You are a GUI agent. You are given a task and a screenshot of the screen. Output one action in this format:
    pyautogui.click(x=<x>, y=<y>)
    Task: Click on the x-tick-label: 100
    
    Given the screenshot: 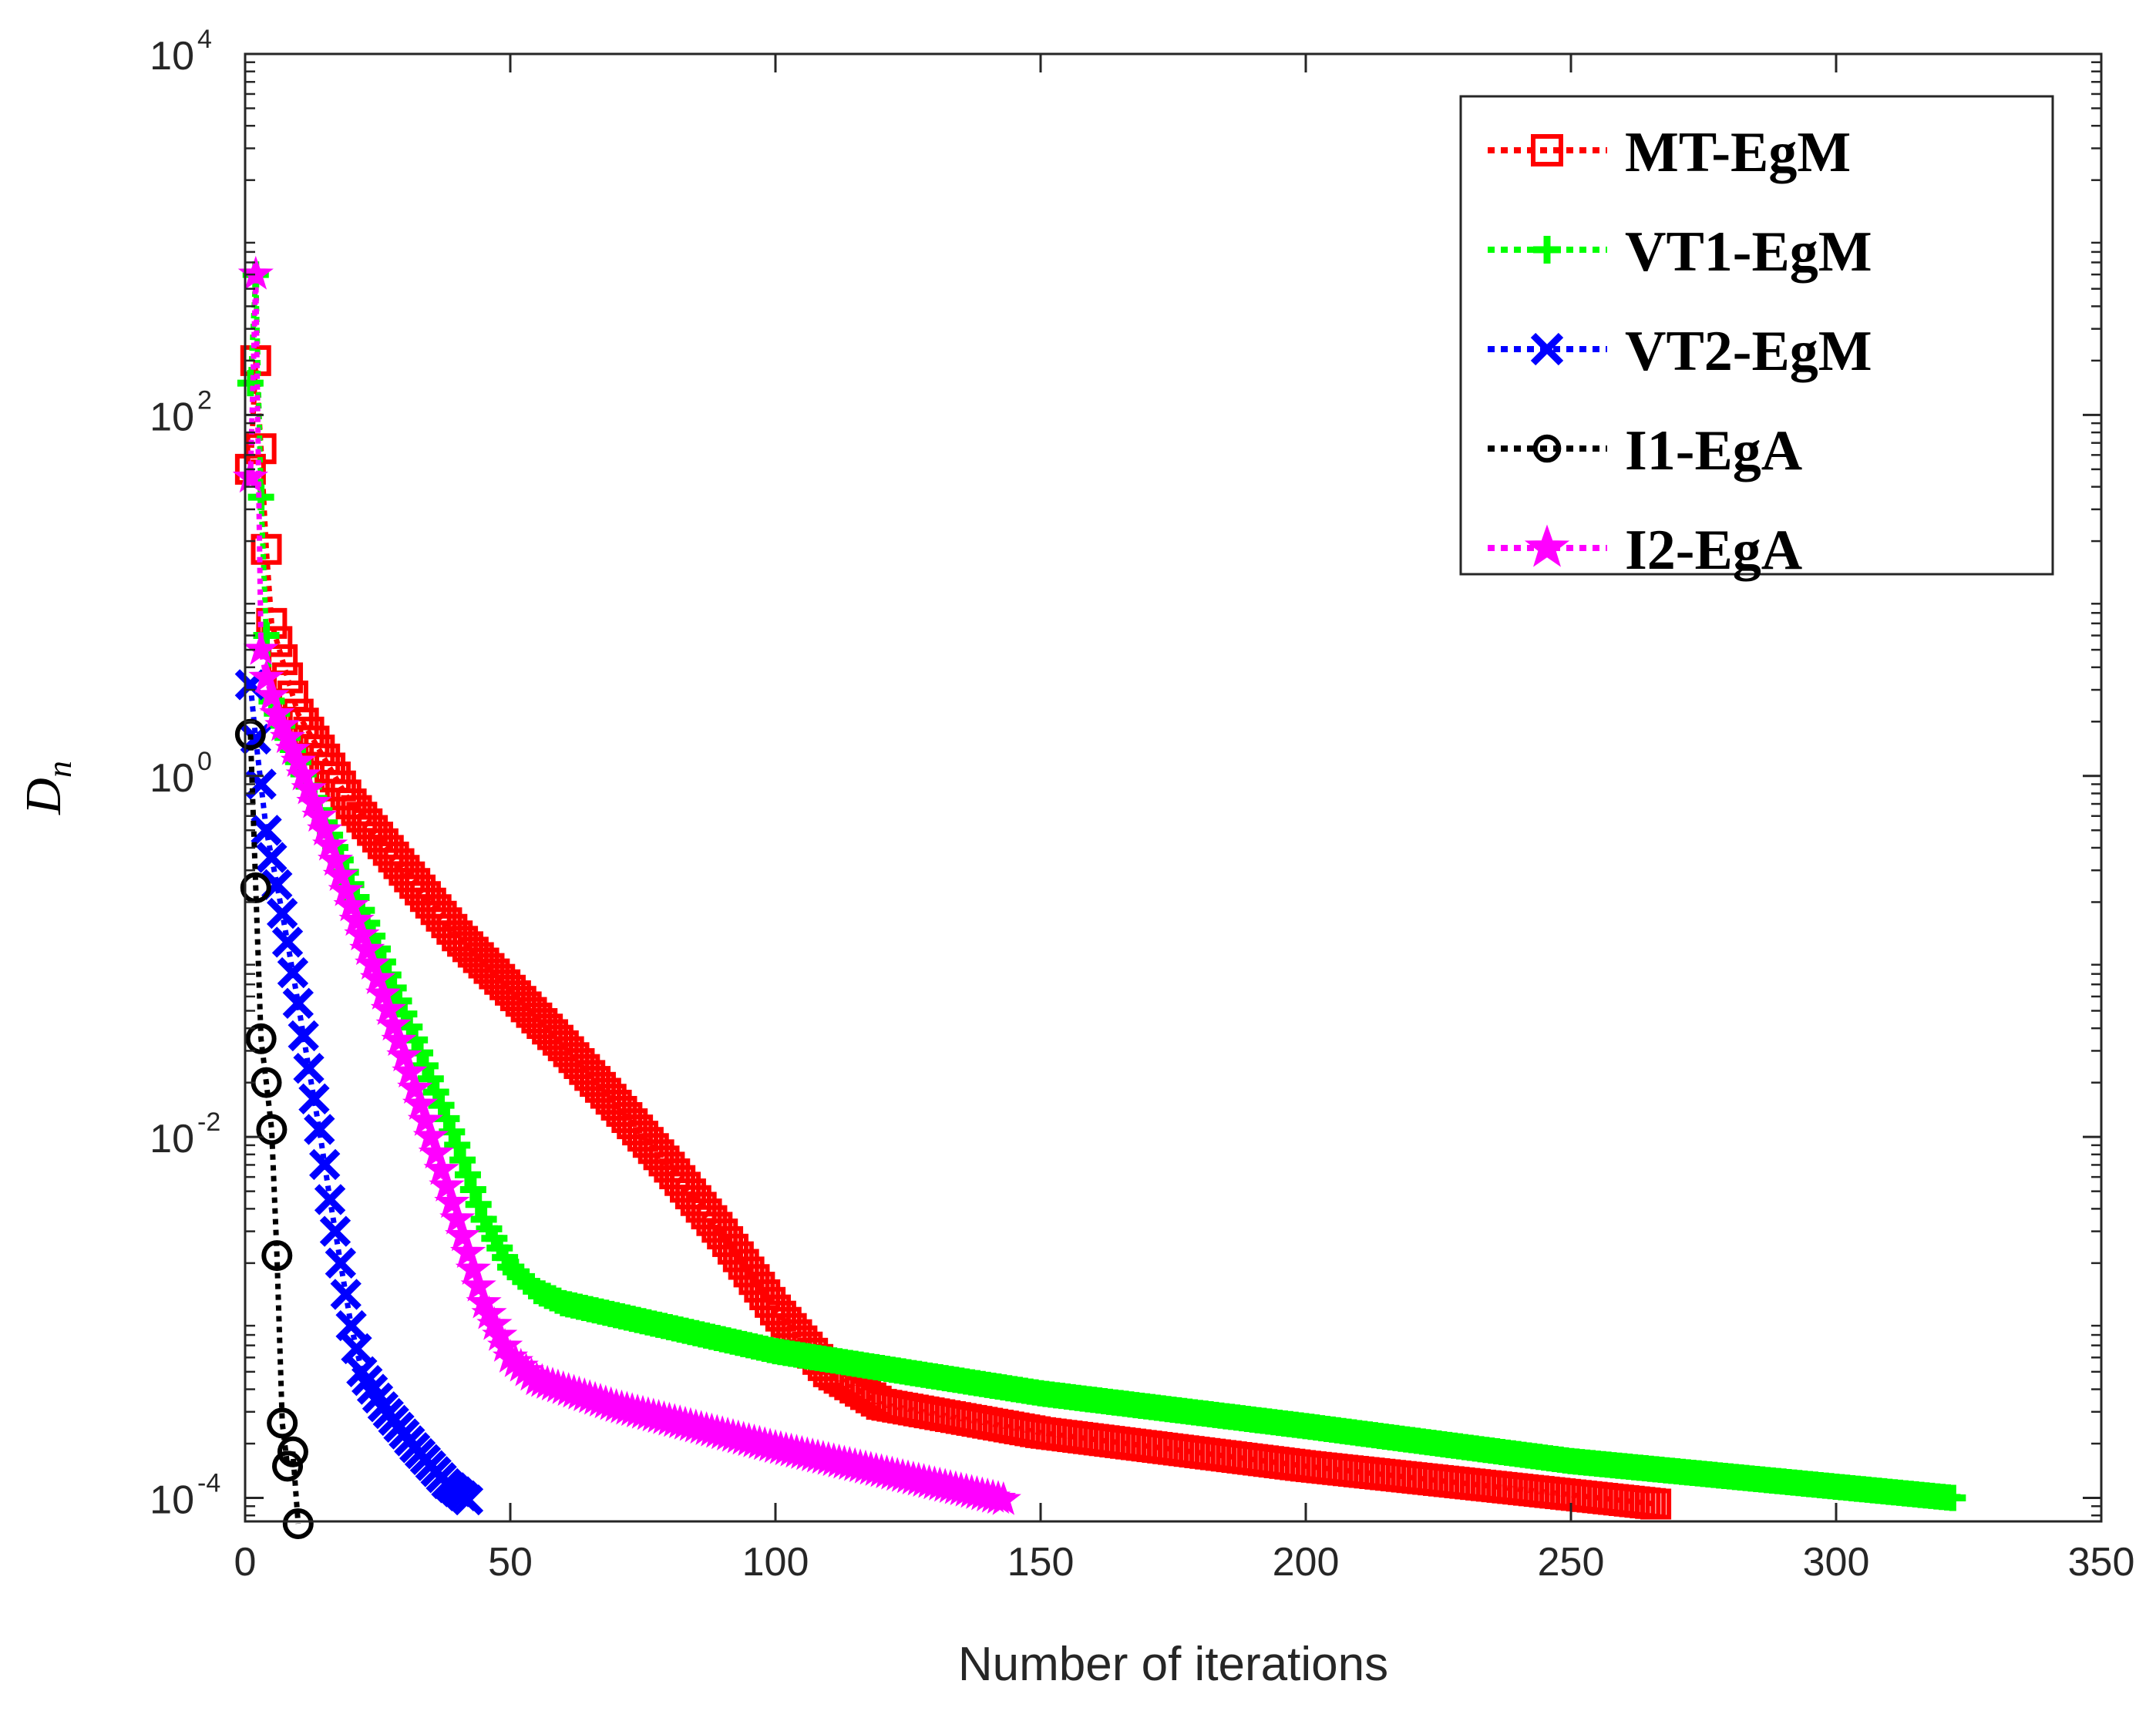 What is the action you would take?
    pyautogui.click(x=776, y=1562)
    